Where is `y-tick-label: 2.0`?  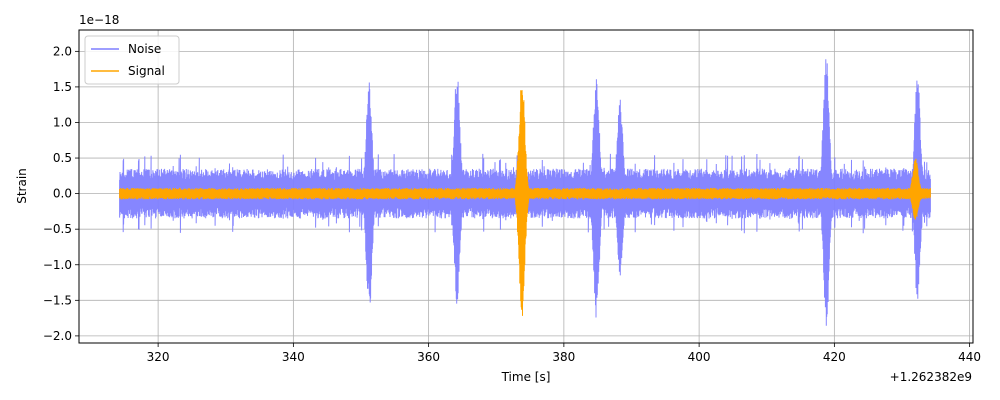 y-tick-label: 2.0 is located at coordinates (62, 51).